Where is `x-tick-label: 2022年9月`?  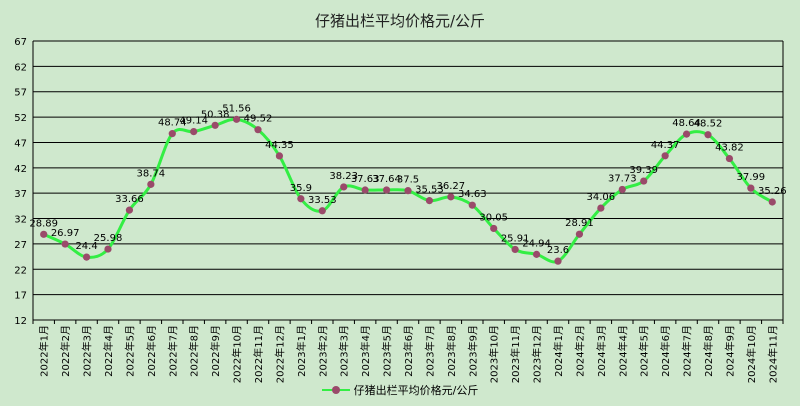
x-tick-label: 2022年9月 is located at coordinates (215, 351).